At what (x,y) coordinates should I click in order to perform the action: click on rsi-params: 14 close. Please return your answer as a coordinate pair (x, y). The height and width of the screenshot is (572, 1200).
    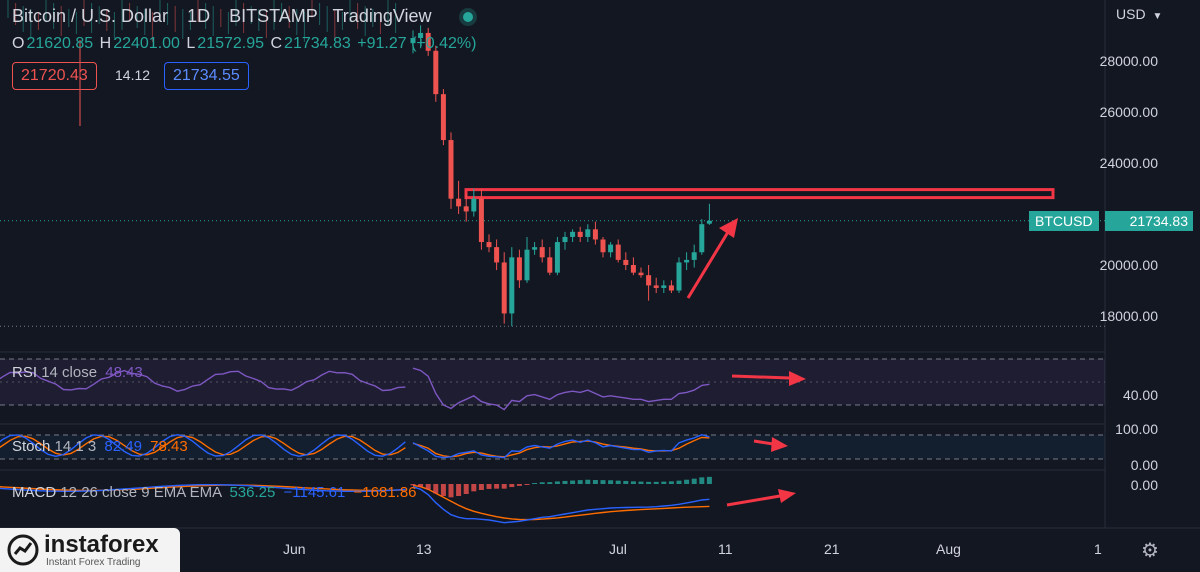
    Looking at the image, I should click on (69, 372).